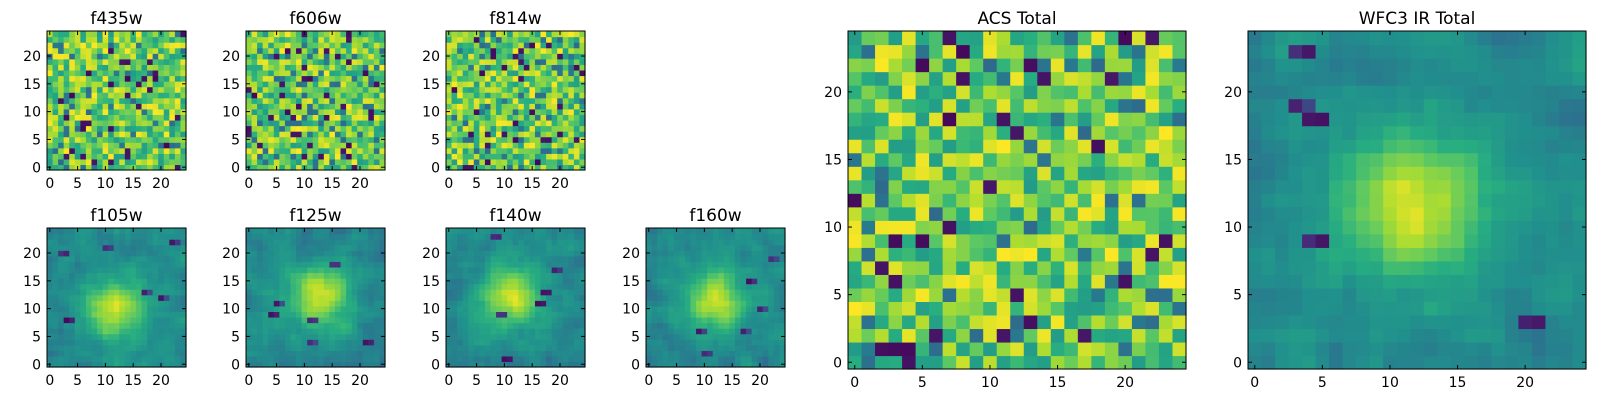 This screenshot has height=400, width=1600. I want to click on x-tick-label: 0, so click(648, 381).